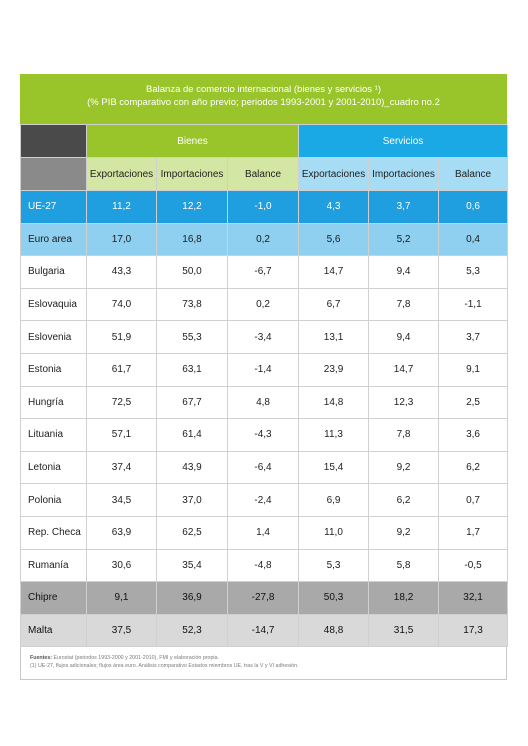 This screenshot has height=746, width=528. I want to click on table-cell: -4,8, so click(263, 565).